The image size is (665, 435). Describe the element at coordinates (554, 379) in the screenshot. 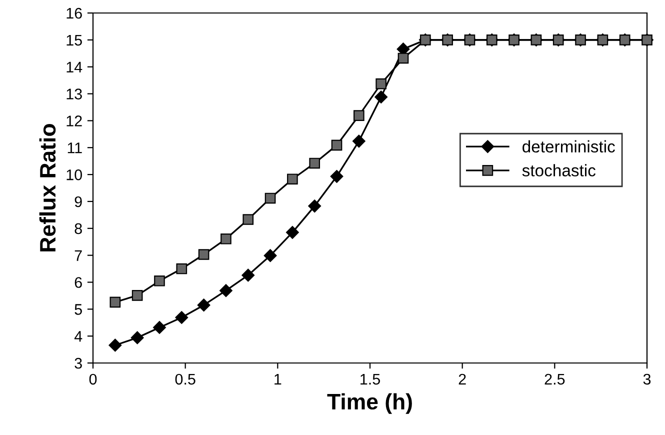

I see `x-tick-label: 2.5` at that location.